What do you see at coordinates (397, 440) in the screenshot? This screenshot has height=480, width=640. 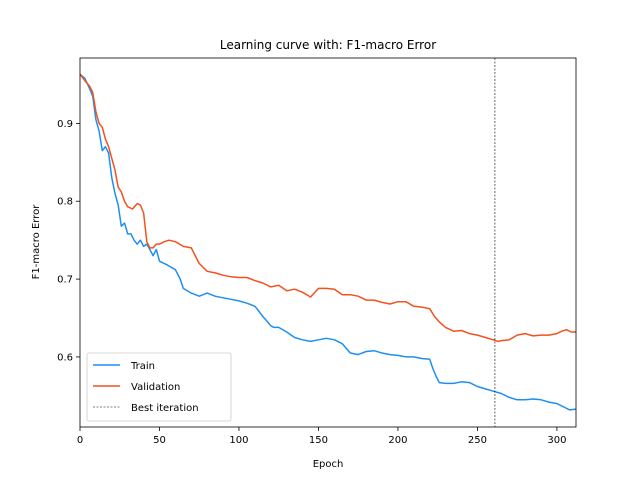 I see `x-tick-label: 200` at bounding box center [397, 440].